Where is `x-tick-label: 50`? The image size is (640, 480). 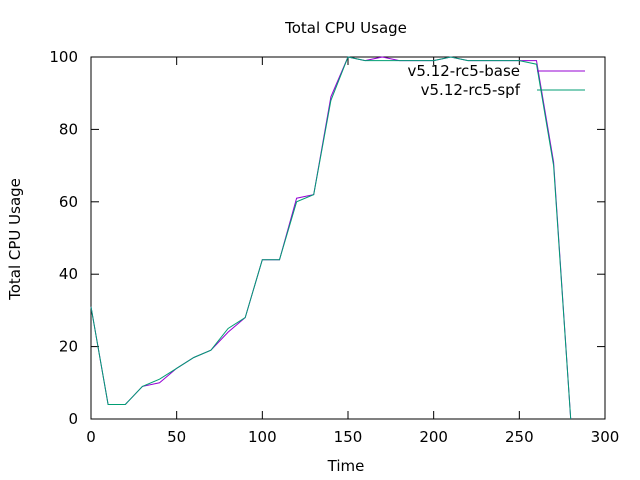 x-tick-label: 50 is located at coordinates (176, 437).